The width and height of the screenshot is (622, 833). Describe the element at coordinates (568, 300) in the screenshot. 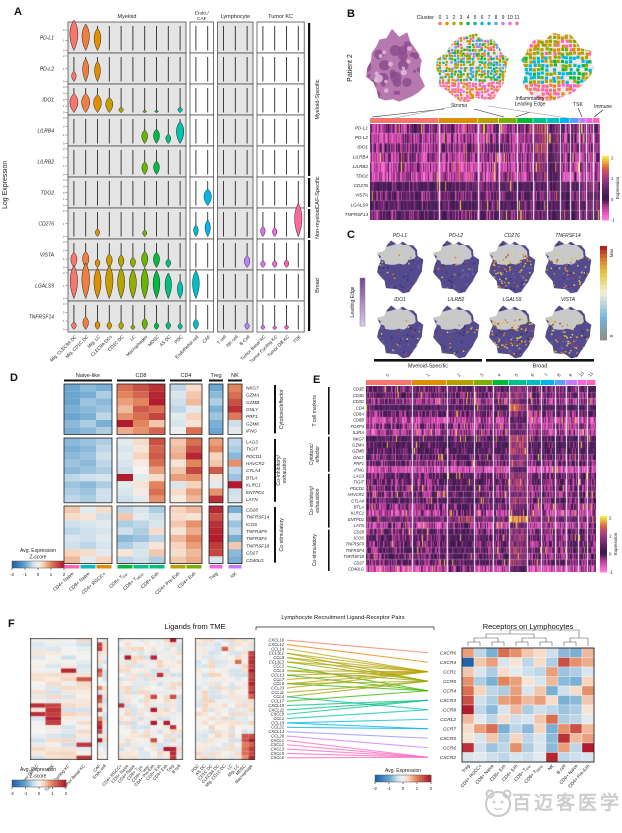

I see `c-gene-title: VISTA` at that location.